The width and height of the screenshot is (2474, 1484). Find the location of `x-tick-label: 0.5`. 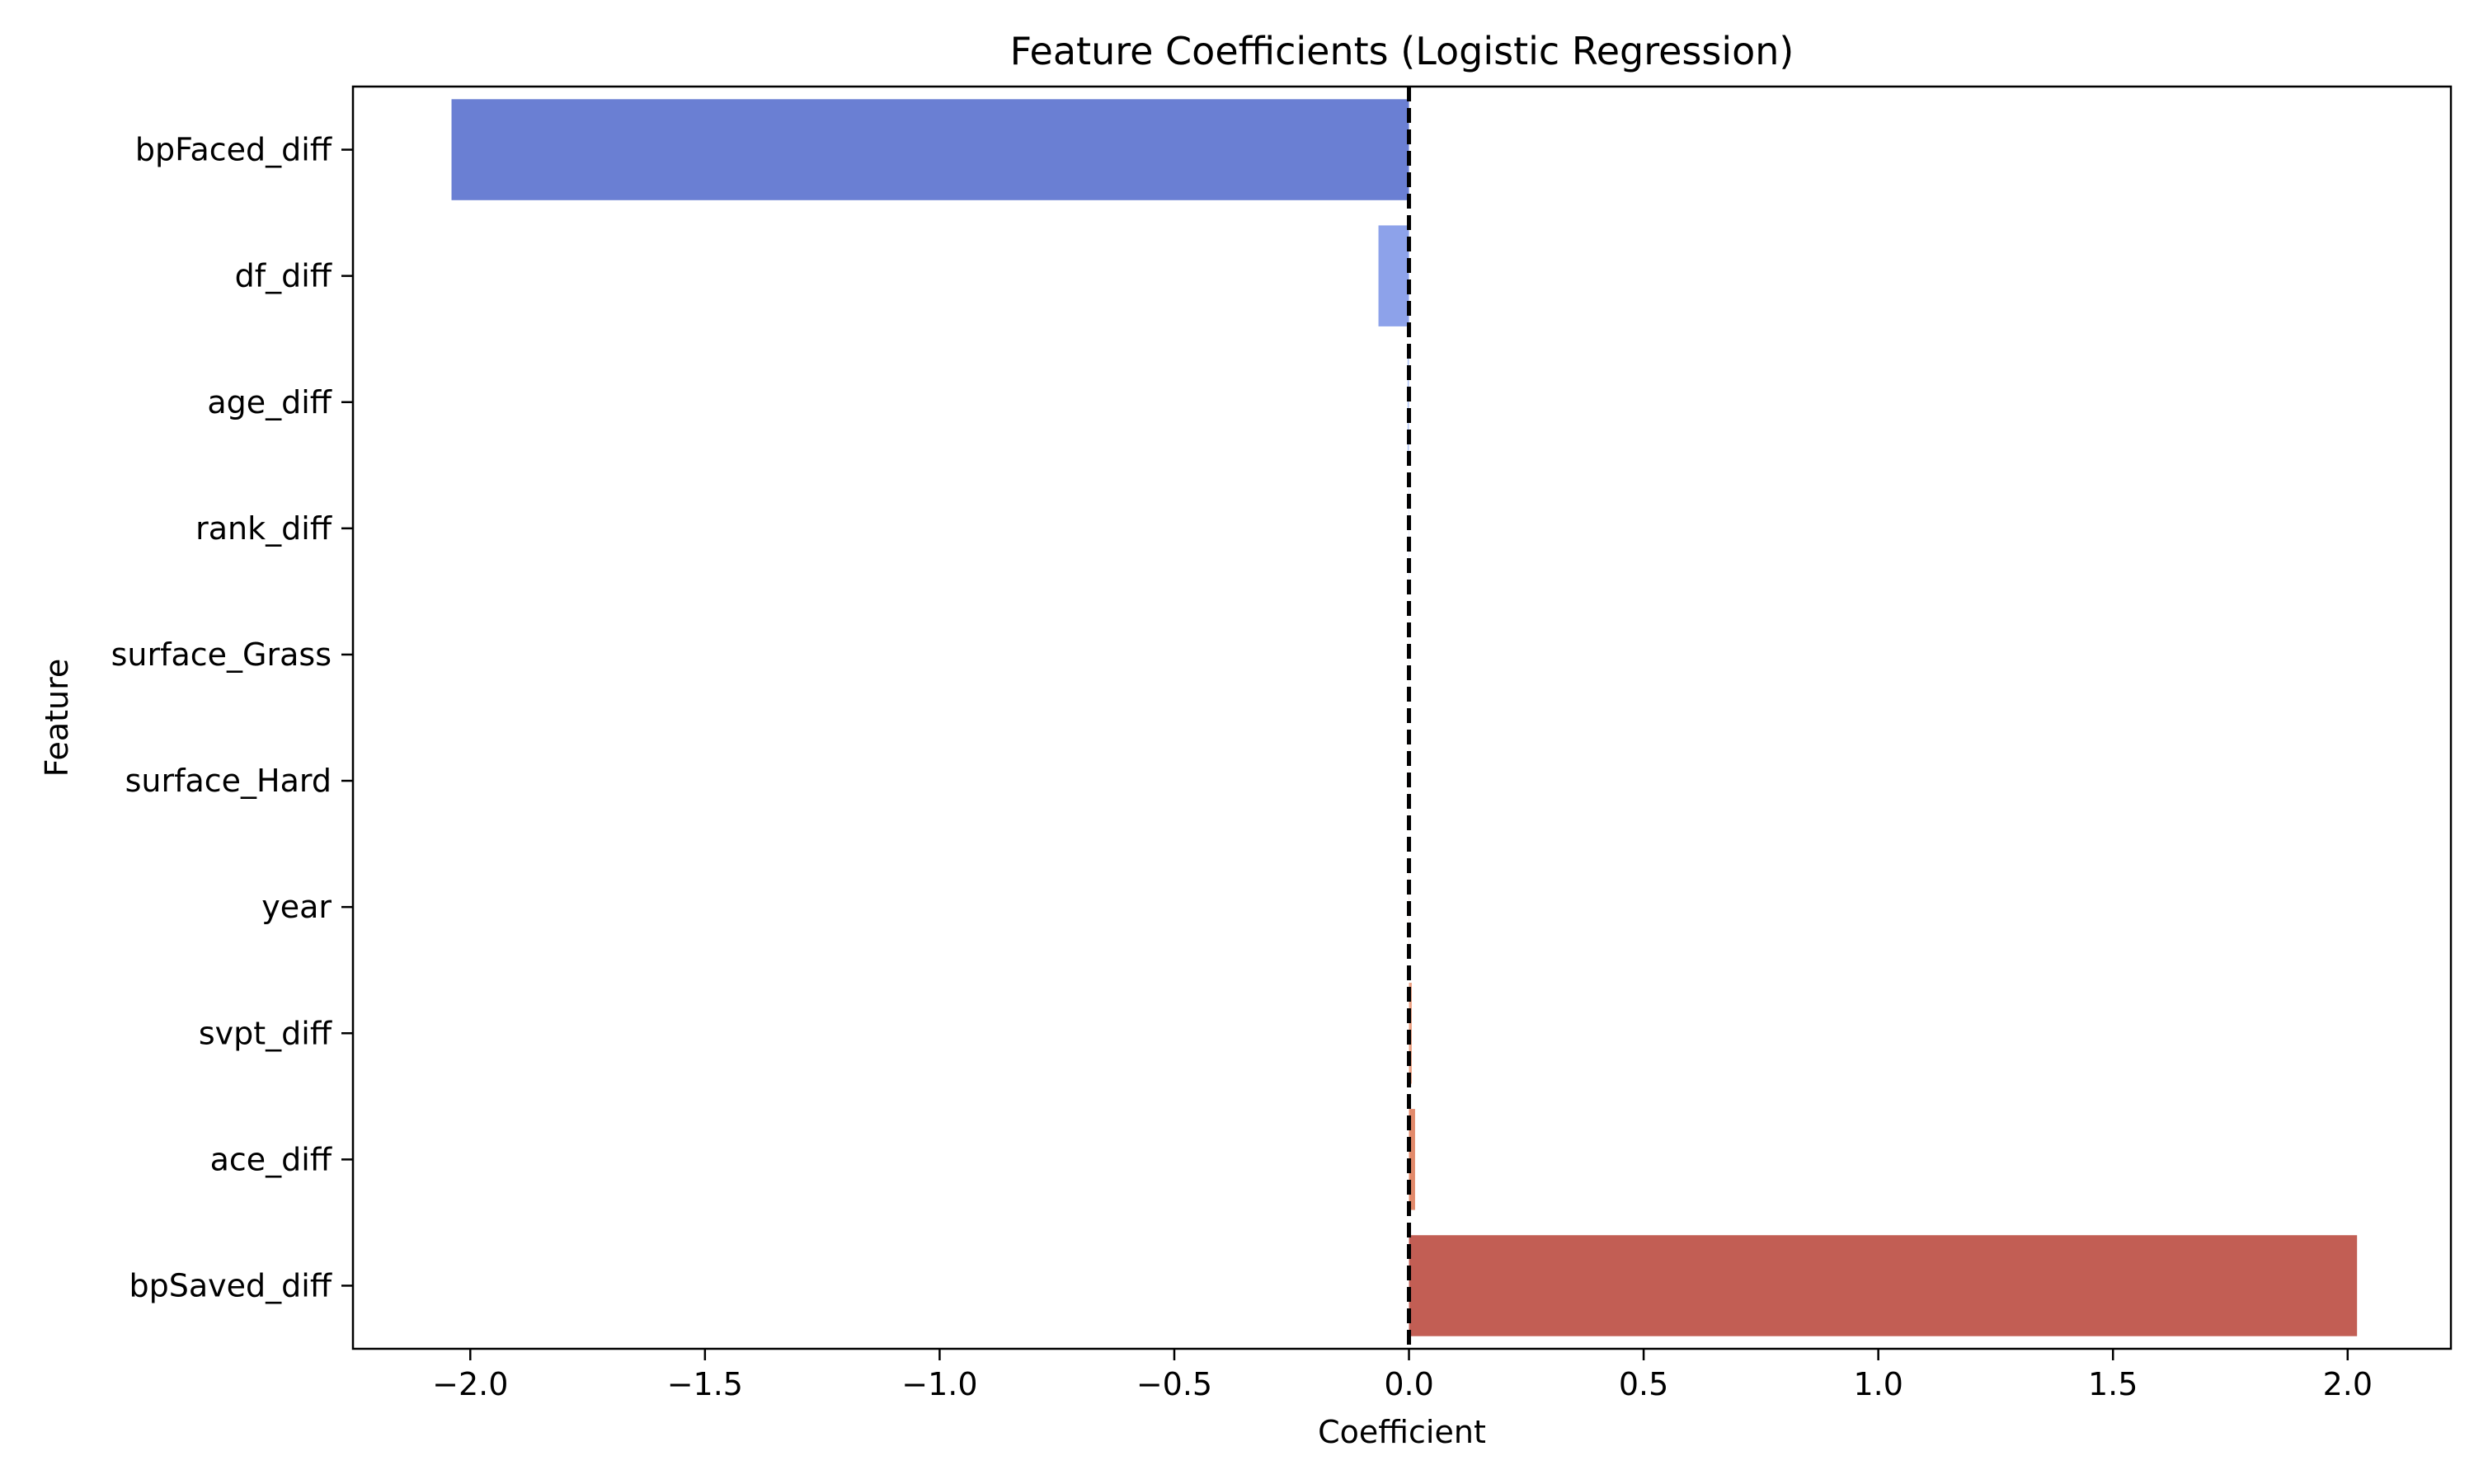

x-tick-label: 0.5 is located at coordinates (1643, 1384).